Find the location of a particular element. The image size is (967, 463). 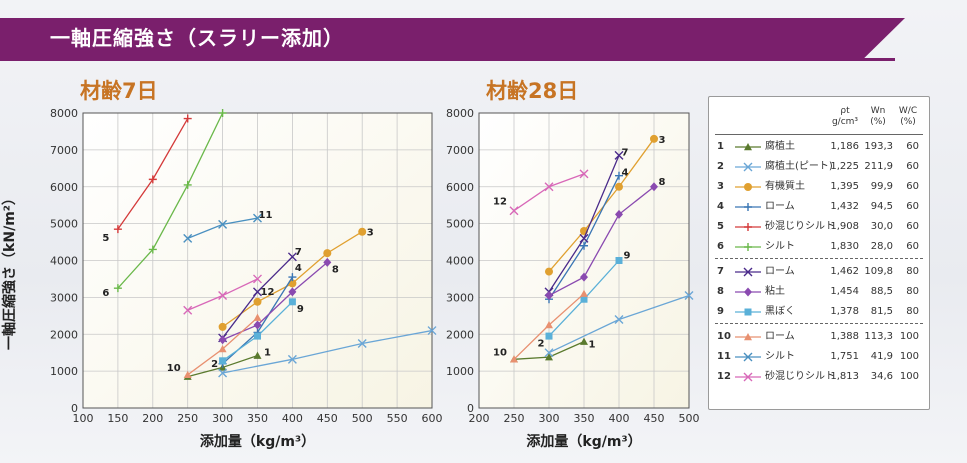

legend-water-content: 30,0 is located at coordinates (881, 226).